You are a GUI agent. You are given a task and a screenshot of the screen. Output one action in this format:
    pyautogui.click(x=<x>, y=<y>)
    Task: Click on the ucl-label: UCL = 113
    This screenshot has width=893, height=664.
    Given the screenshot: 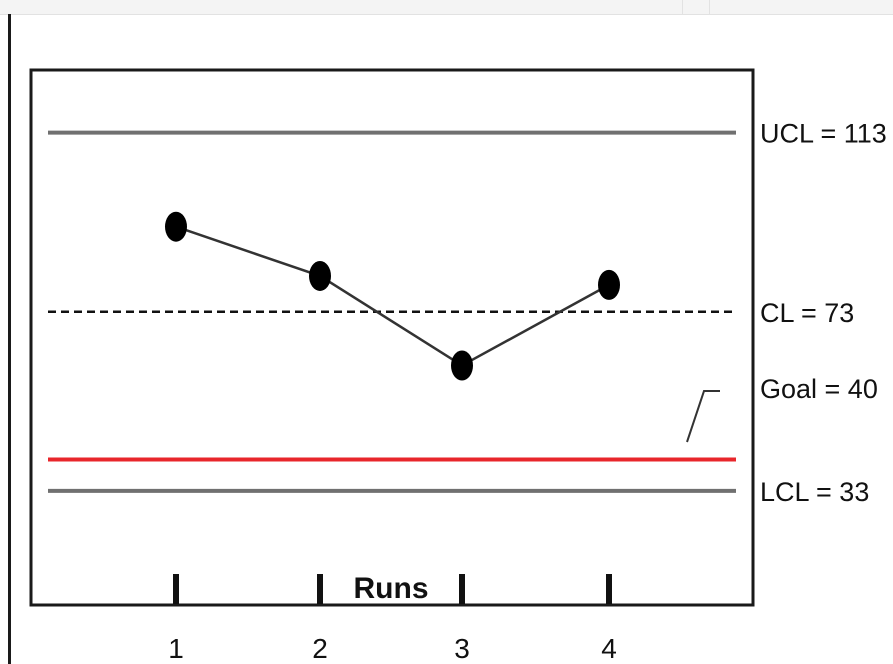 What is the action you would take?
    pyautogui.click(x=823, y=134)
    